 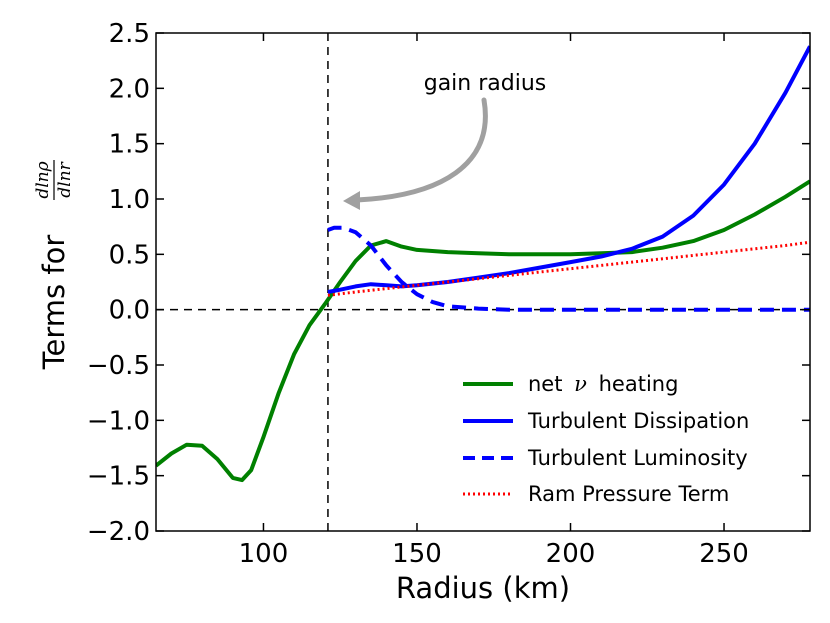 I want to click on x-axis-title: Radius (km), so click(x=483, y=588).